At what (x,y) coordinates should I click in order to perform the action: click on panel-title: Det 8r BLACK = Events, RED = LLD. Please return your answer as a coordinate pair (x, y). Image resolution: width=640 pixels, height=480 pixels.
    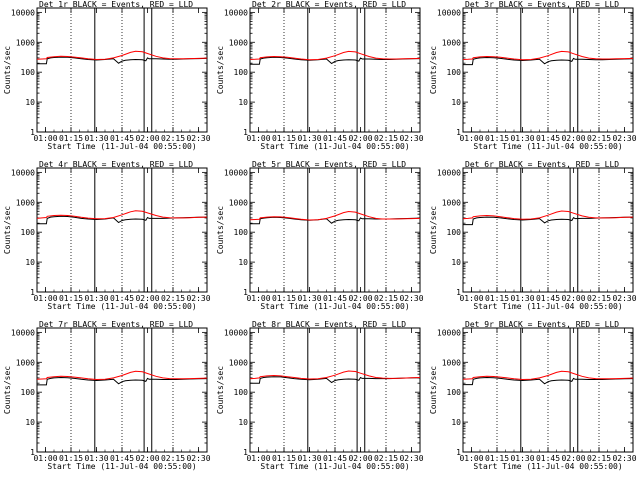
    Looking at the image, I should click on (329, 324).